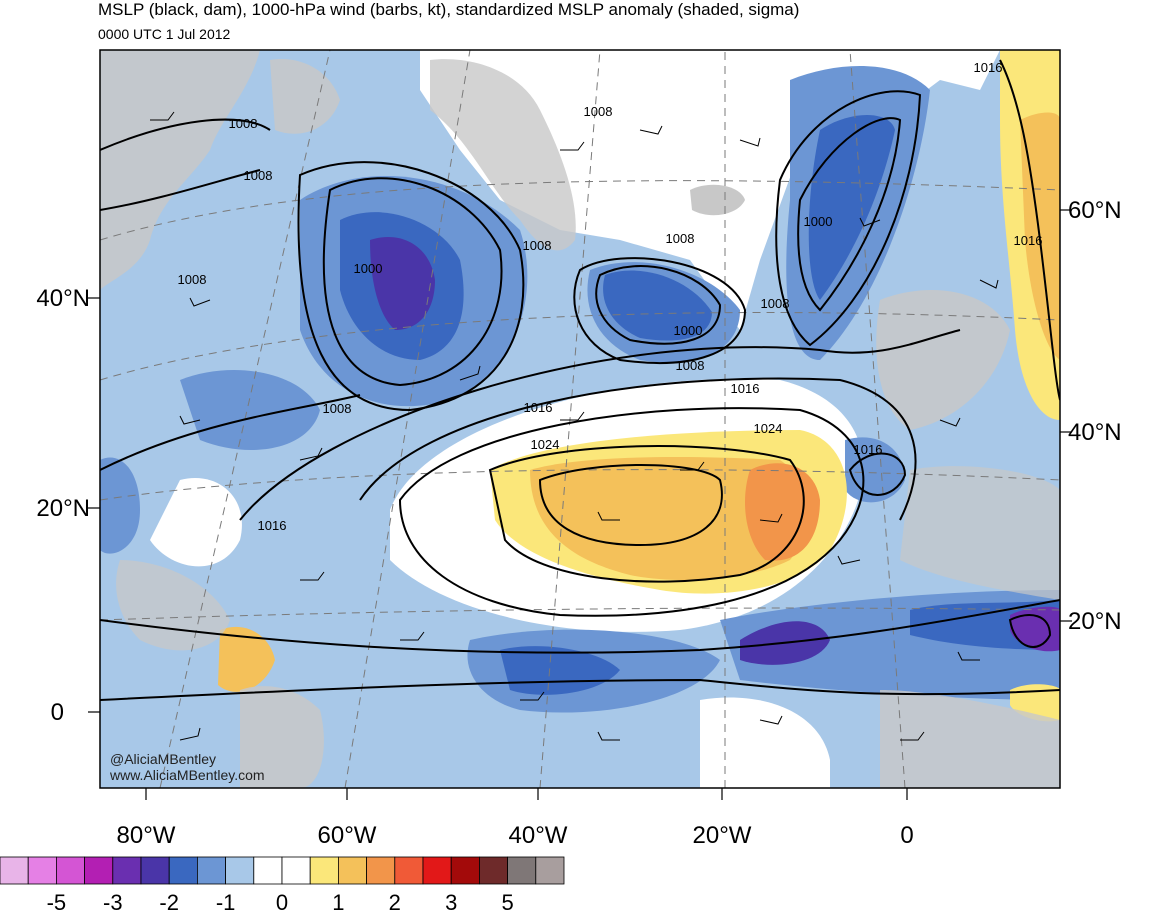 The image size is (1160, 912). What do you see at coordinates (402, 283) in the screenshot?
I see `anomaly-neg-very-strong-labrador` at bounding box center [402, 283].